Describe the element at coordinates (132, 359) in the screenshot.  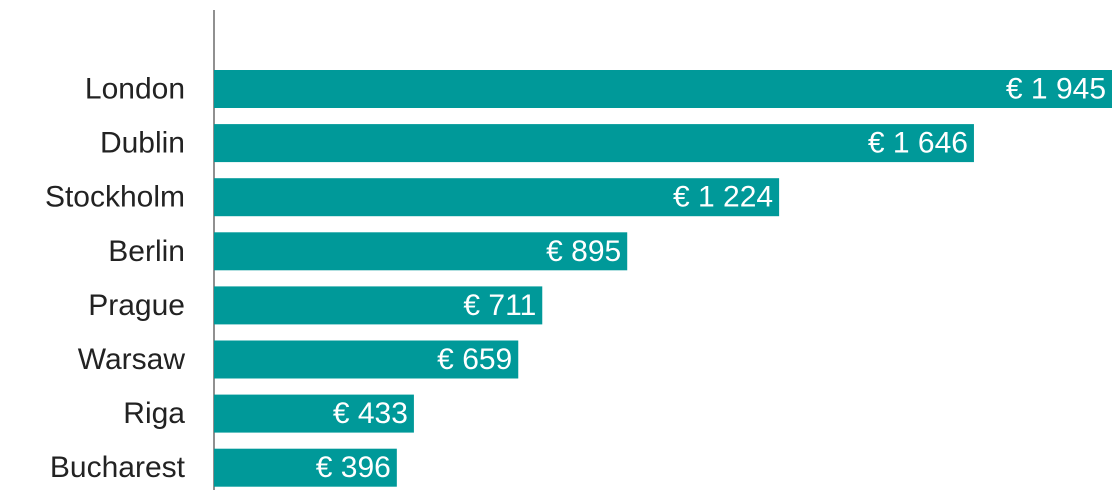
I see `category-label: Warsaw` at that location.